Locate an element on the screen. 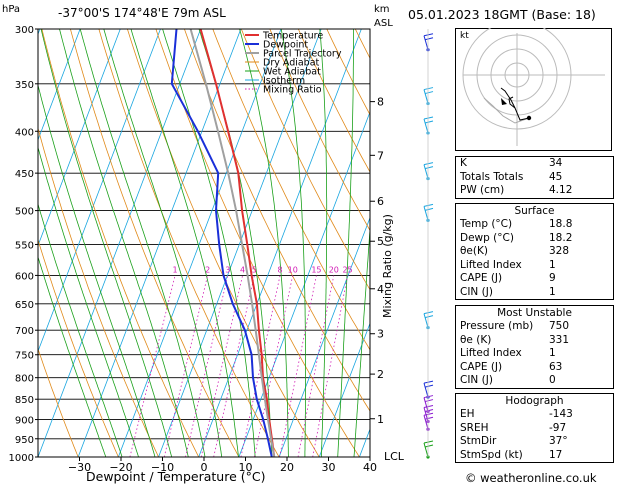  pressure-tick-label: 800 is located at coordinates (24, 379).